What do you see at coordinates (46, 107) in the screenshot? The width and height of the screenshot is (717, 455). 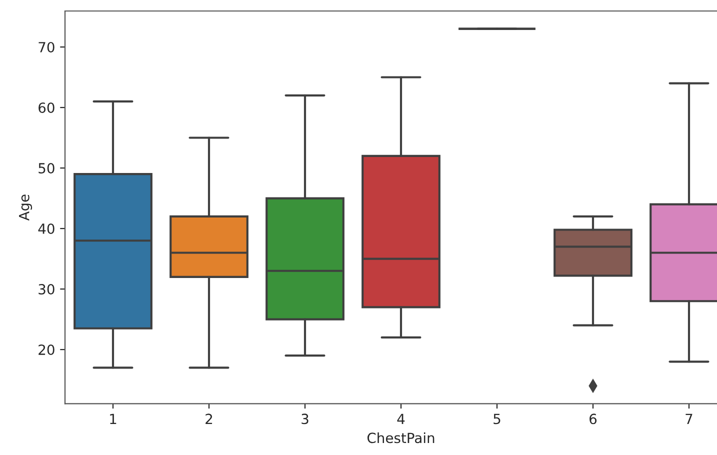 I see `y-tick-label: 60` at bounding box center [46, 107].